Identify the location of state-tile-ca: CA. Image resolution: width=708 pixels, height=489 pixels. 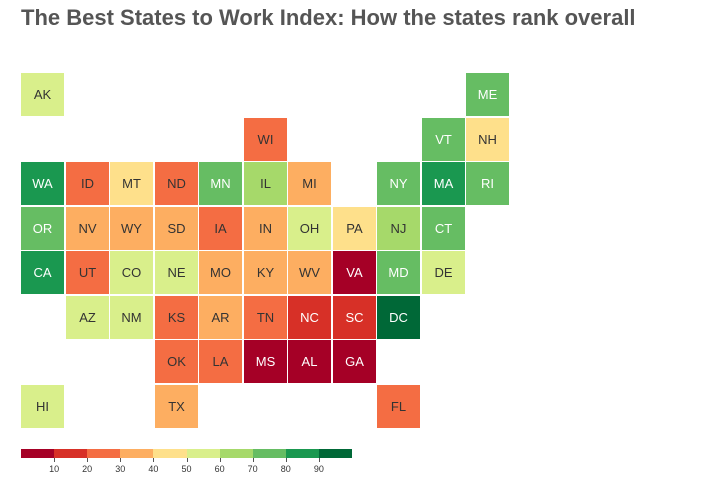
(42, 272).